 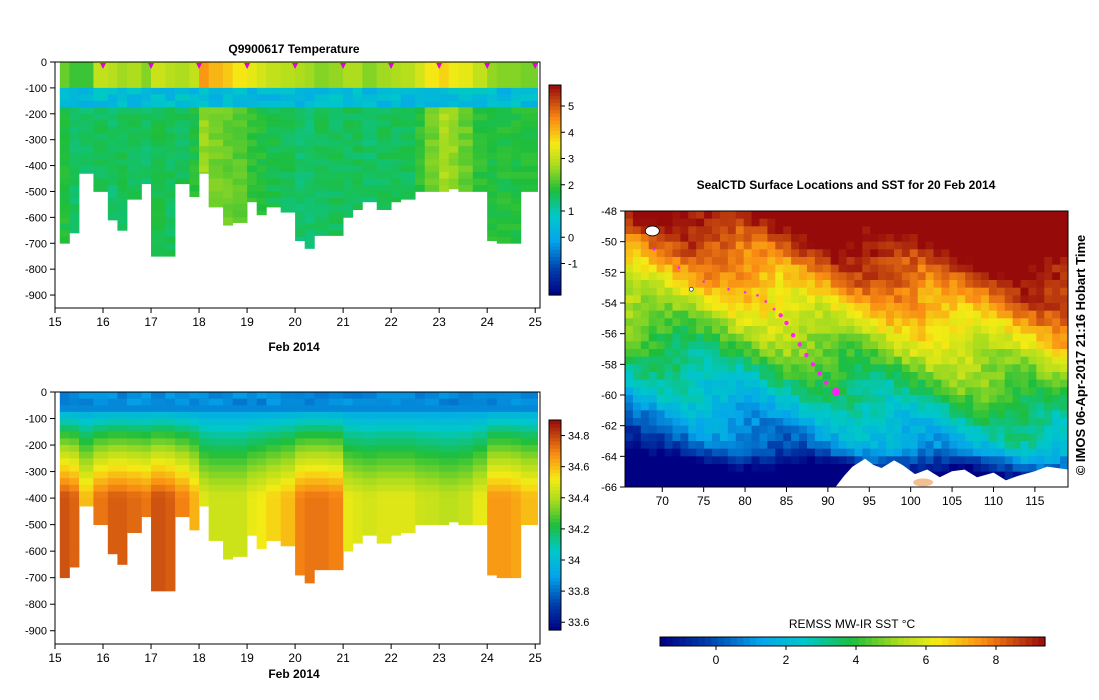 What do you see at coordinates (786, 660) in the screenshot?
I see `sst-colorbar-tick-label: 2` at bounding box center [786, 660].